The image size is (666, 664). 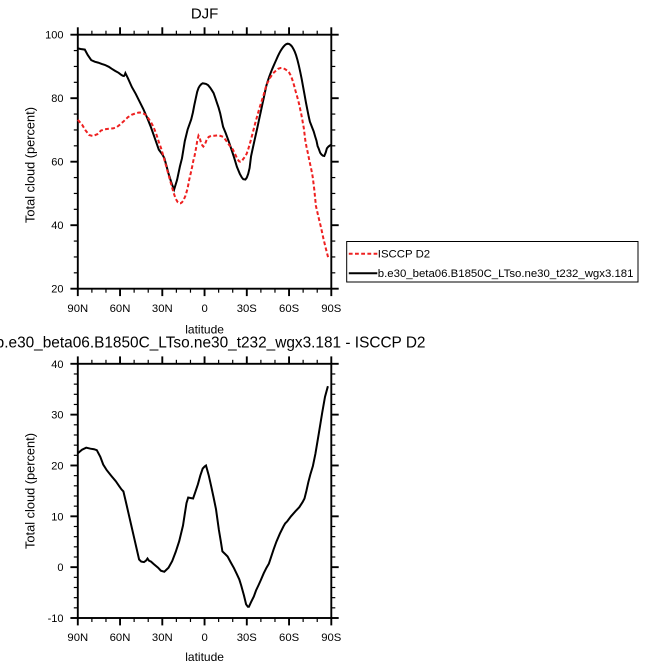 What do you see at coordinates (57, 517) in the screenshot?
I see `svg-text: 10` at bounding box center [57, 517].